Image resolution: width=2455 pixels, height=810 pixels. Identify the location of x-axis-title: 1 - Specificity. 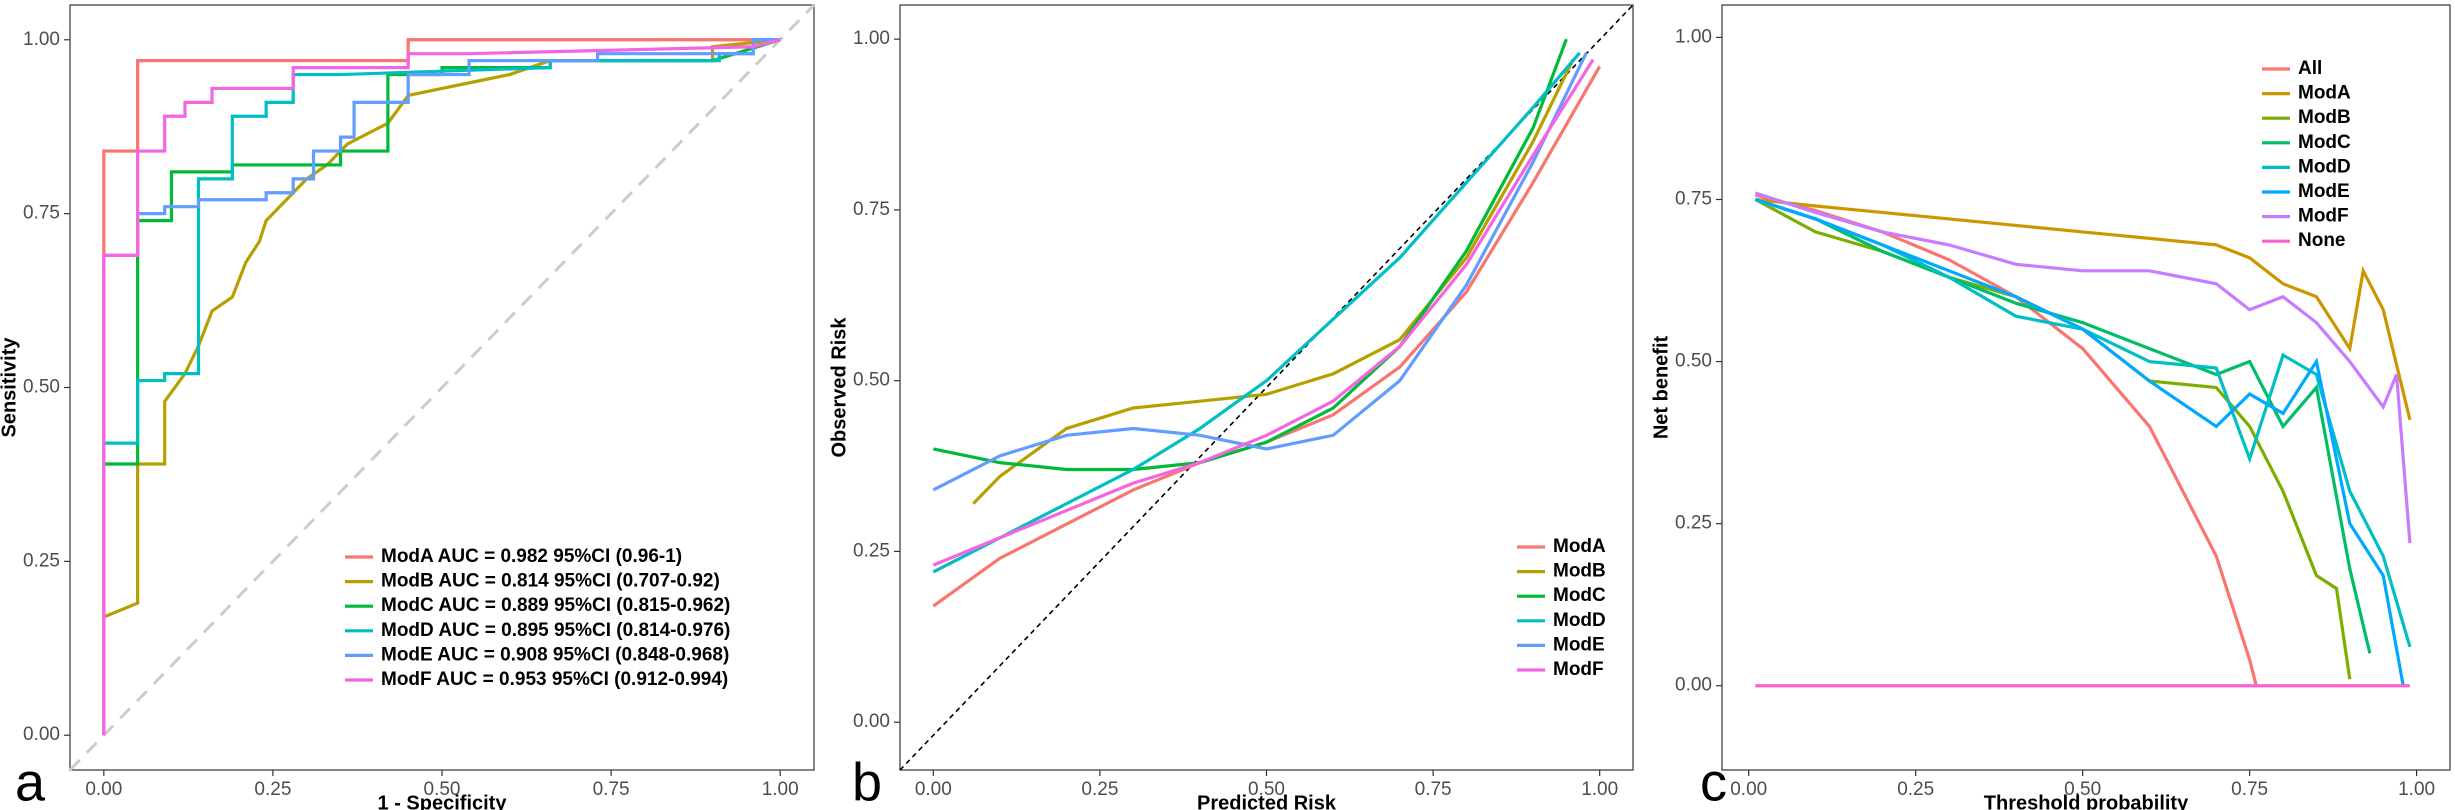
(443, 801).